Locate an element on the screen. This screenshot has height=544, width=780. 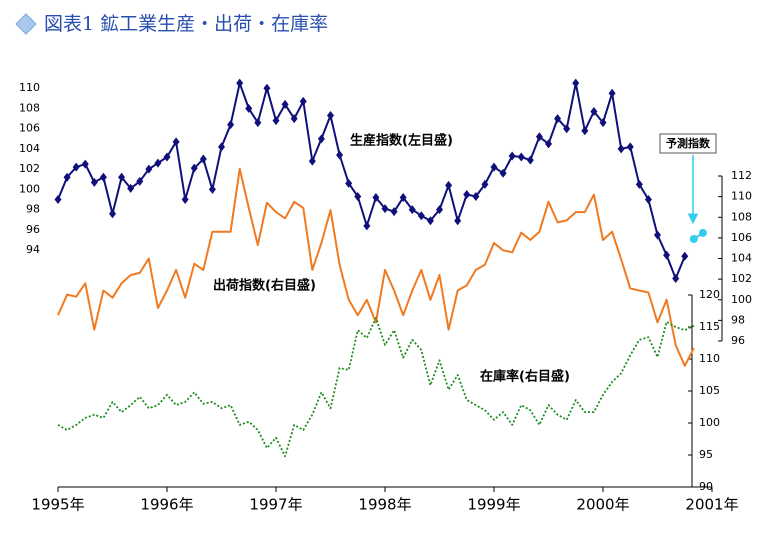
y-tick-label: 94 is located at coordinates (33, 249).